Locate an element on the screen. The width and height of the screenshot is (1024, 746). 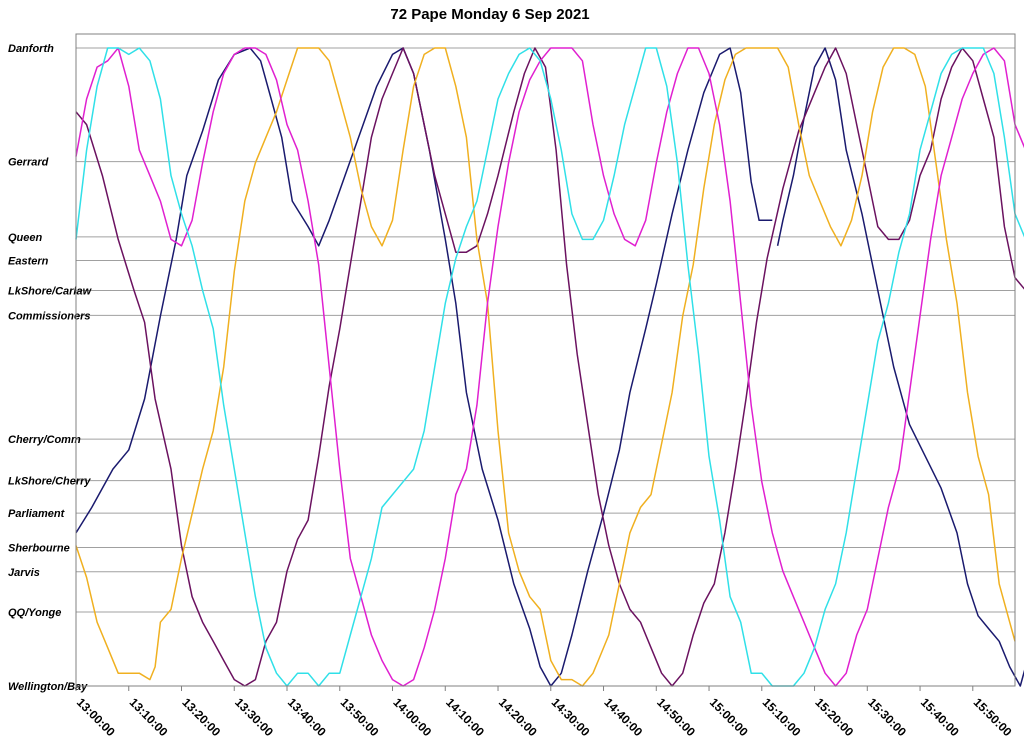
stop-label: Wellington/Bay is located at coordinates (48, 687).